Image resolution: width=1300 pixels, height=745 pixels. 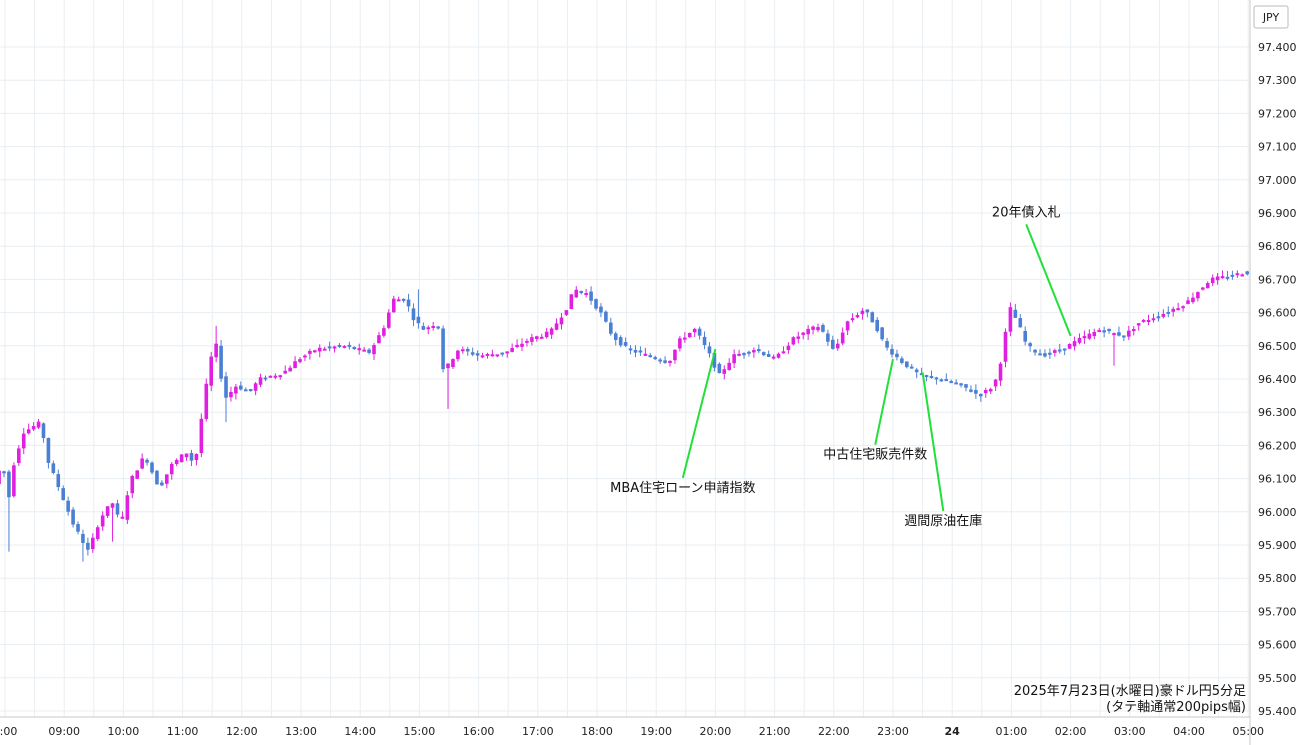 What do you see at coordinates (1277, 512) in the screenshot?
I see `y-tick-label: 96.000` at bounding box center [1277, 512].